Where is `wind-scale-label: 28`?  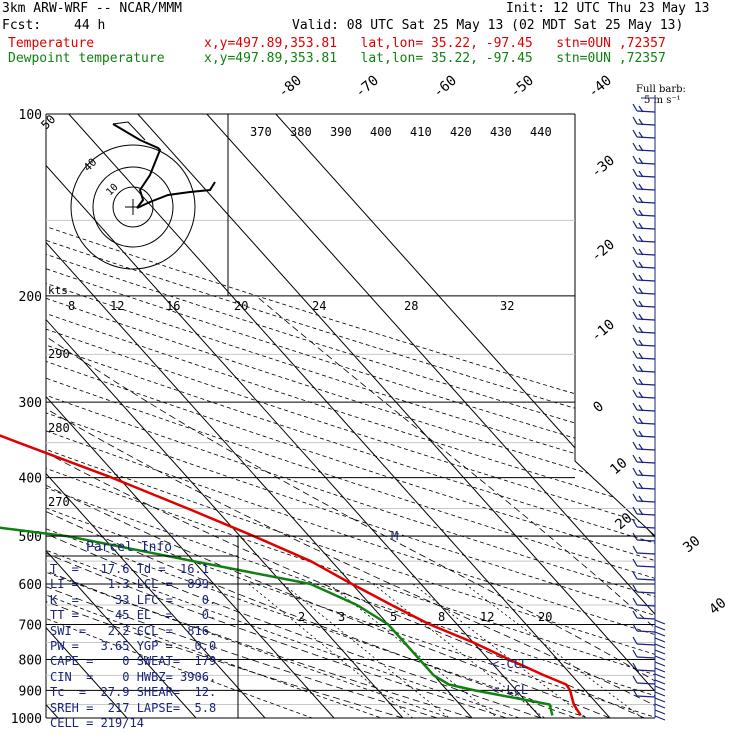
wind-scale-label: 28 is located at coordinates (411, 306).